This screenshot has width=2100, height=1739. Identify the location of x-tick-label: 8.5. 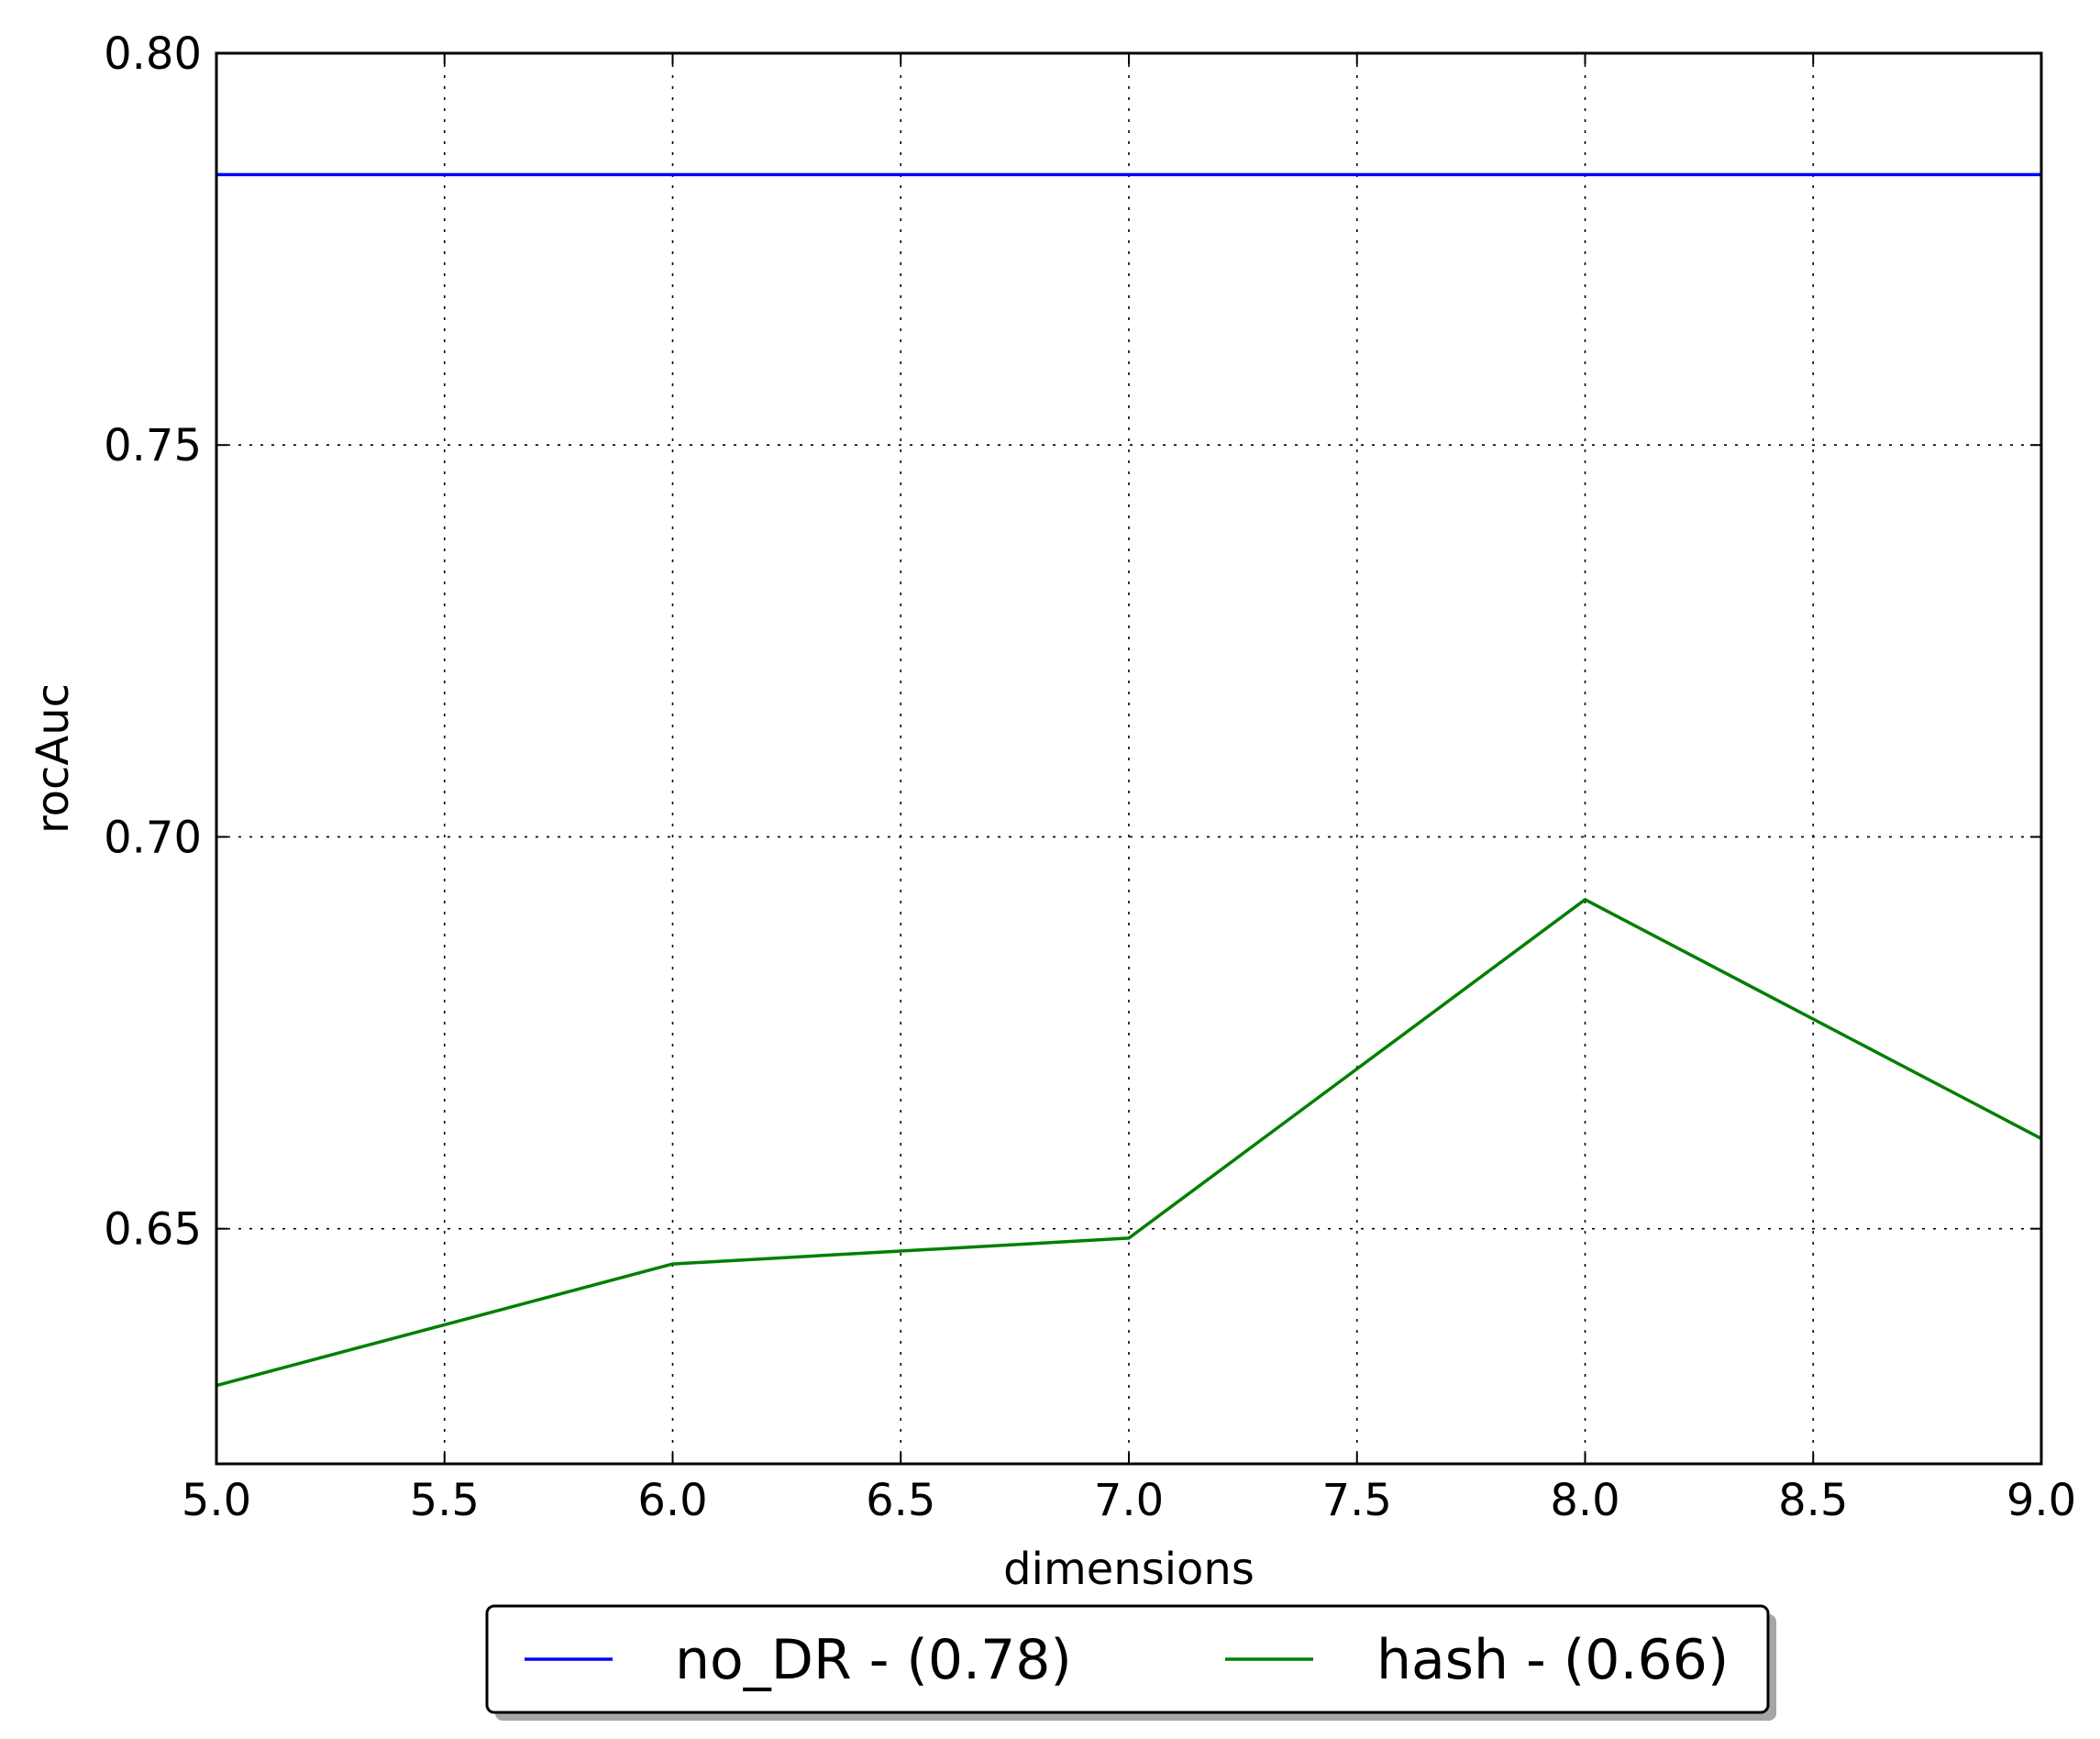
(1813, 1501).